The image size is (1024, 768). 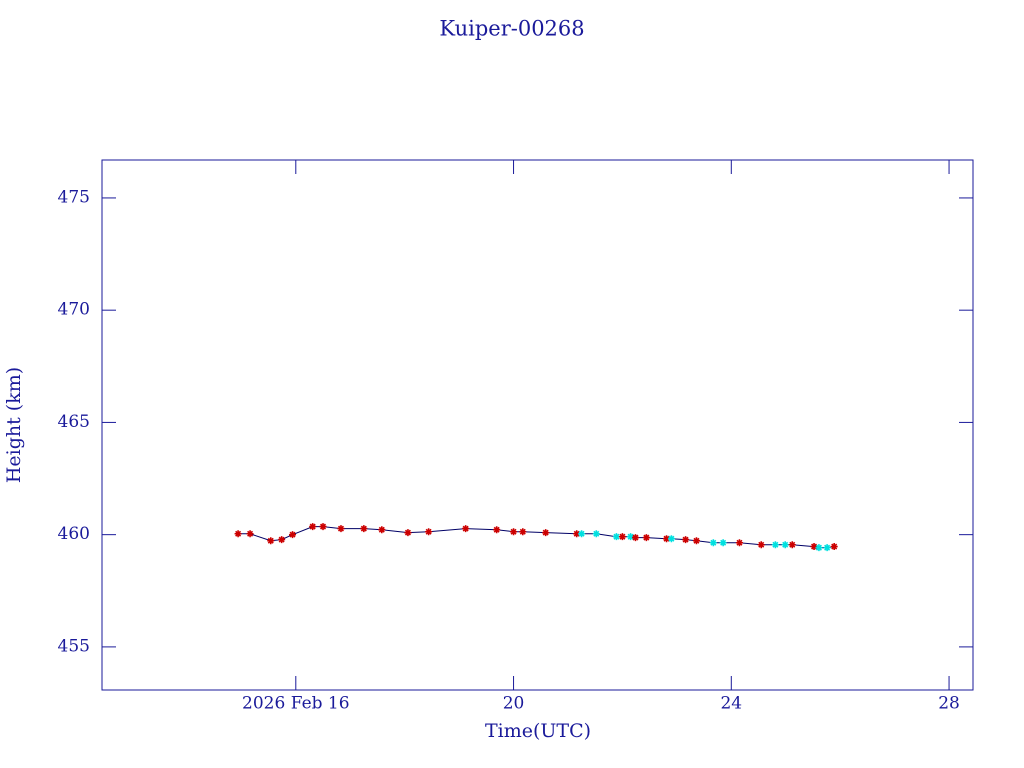 I want to click on y-tick-label: 475, so click(x=74, y=197).